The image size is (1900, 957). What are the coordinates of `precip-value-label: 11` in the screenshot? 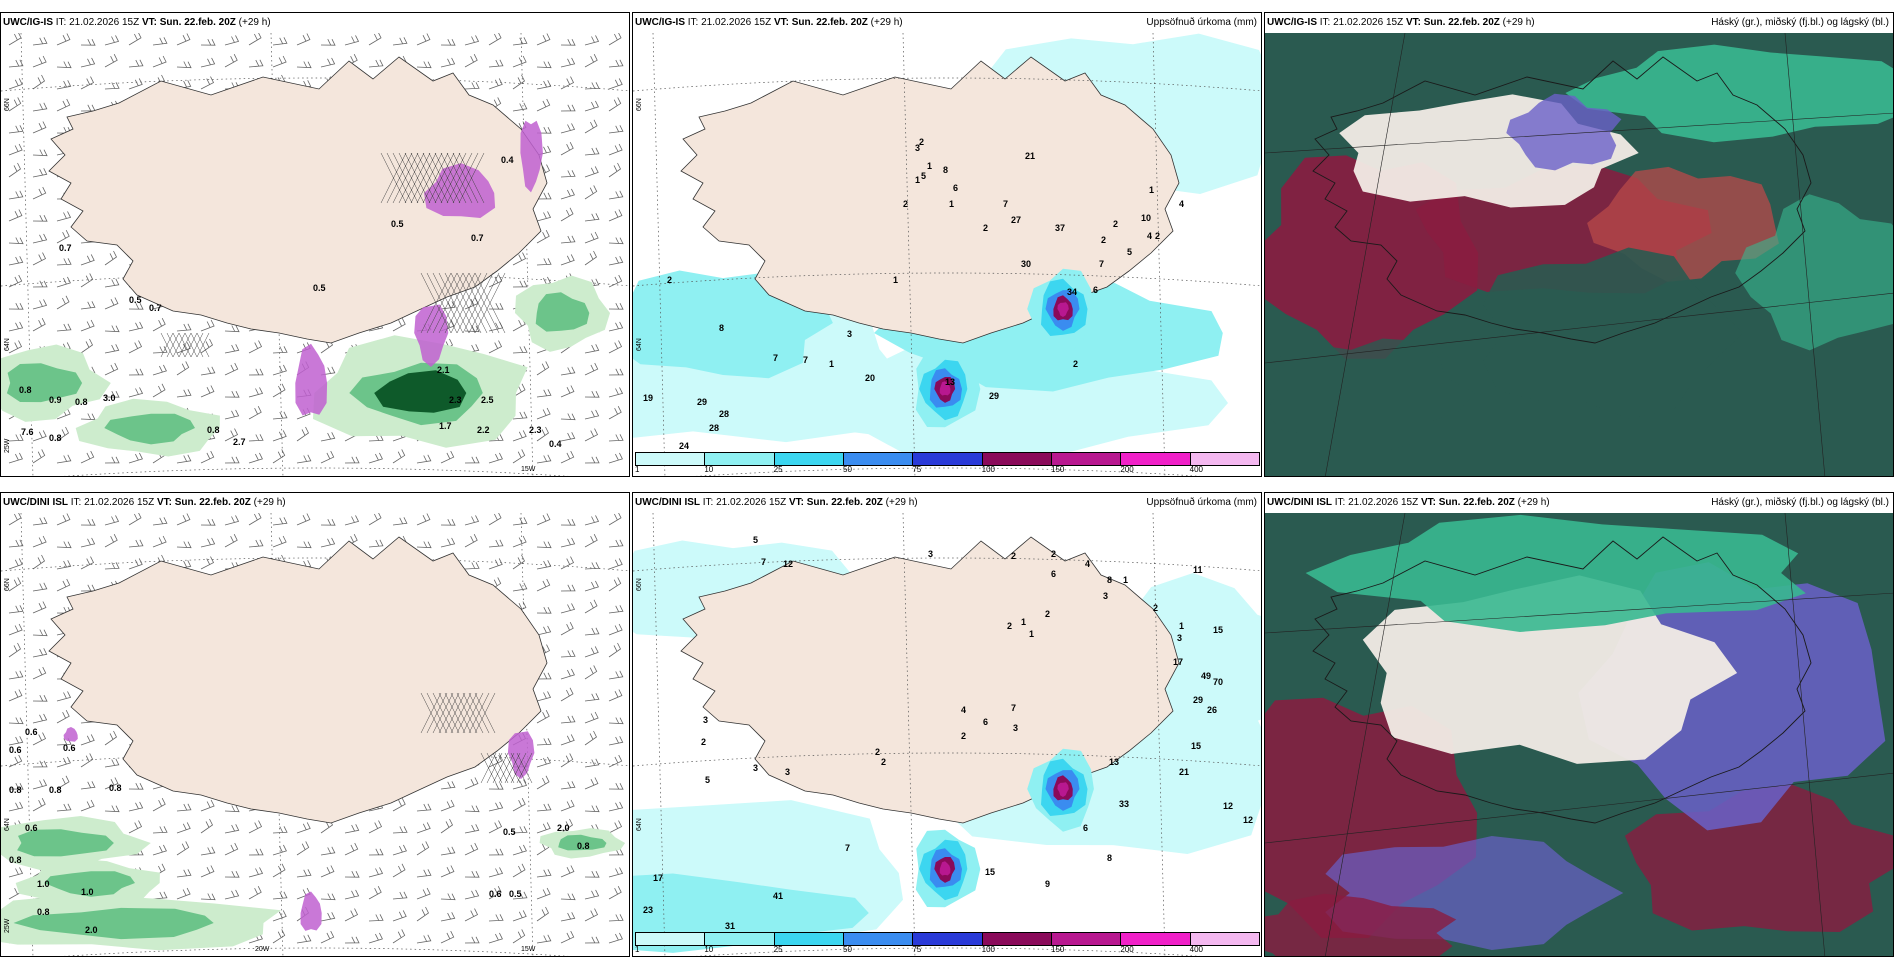 It's located at (1198, 570).